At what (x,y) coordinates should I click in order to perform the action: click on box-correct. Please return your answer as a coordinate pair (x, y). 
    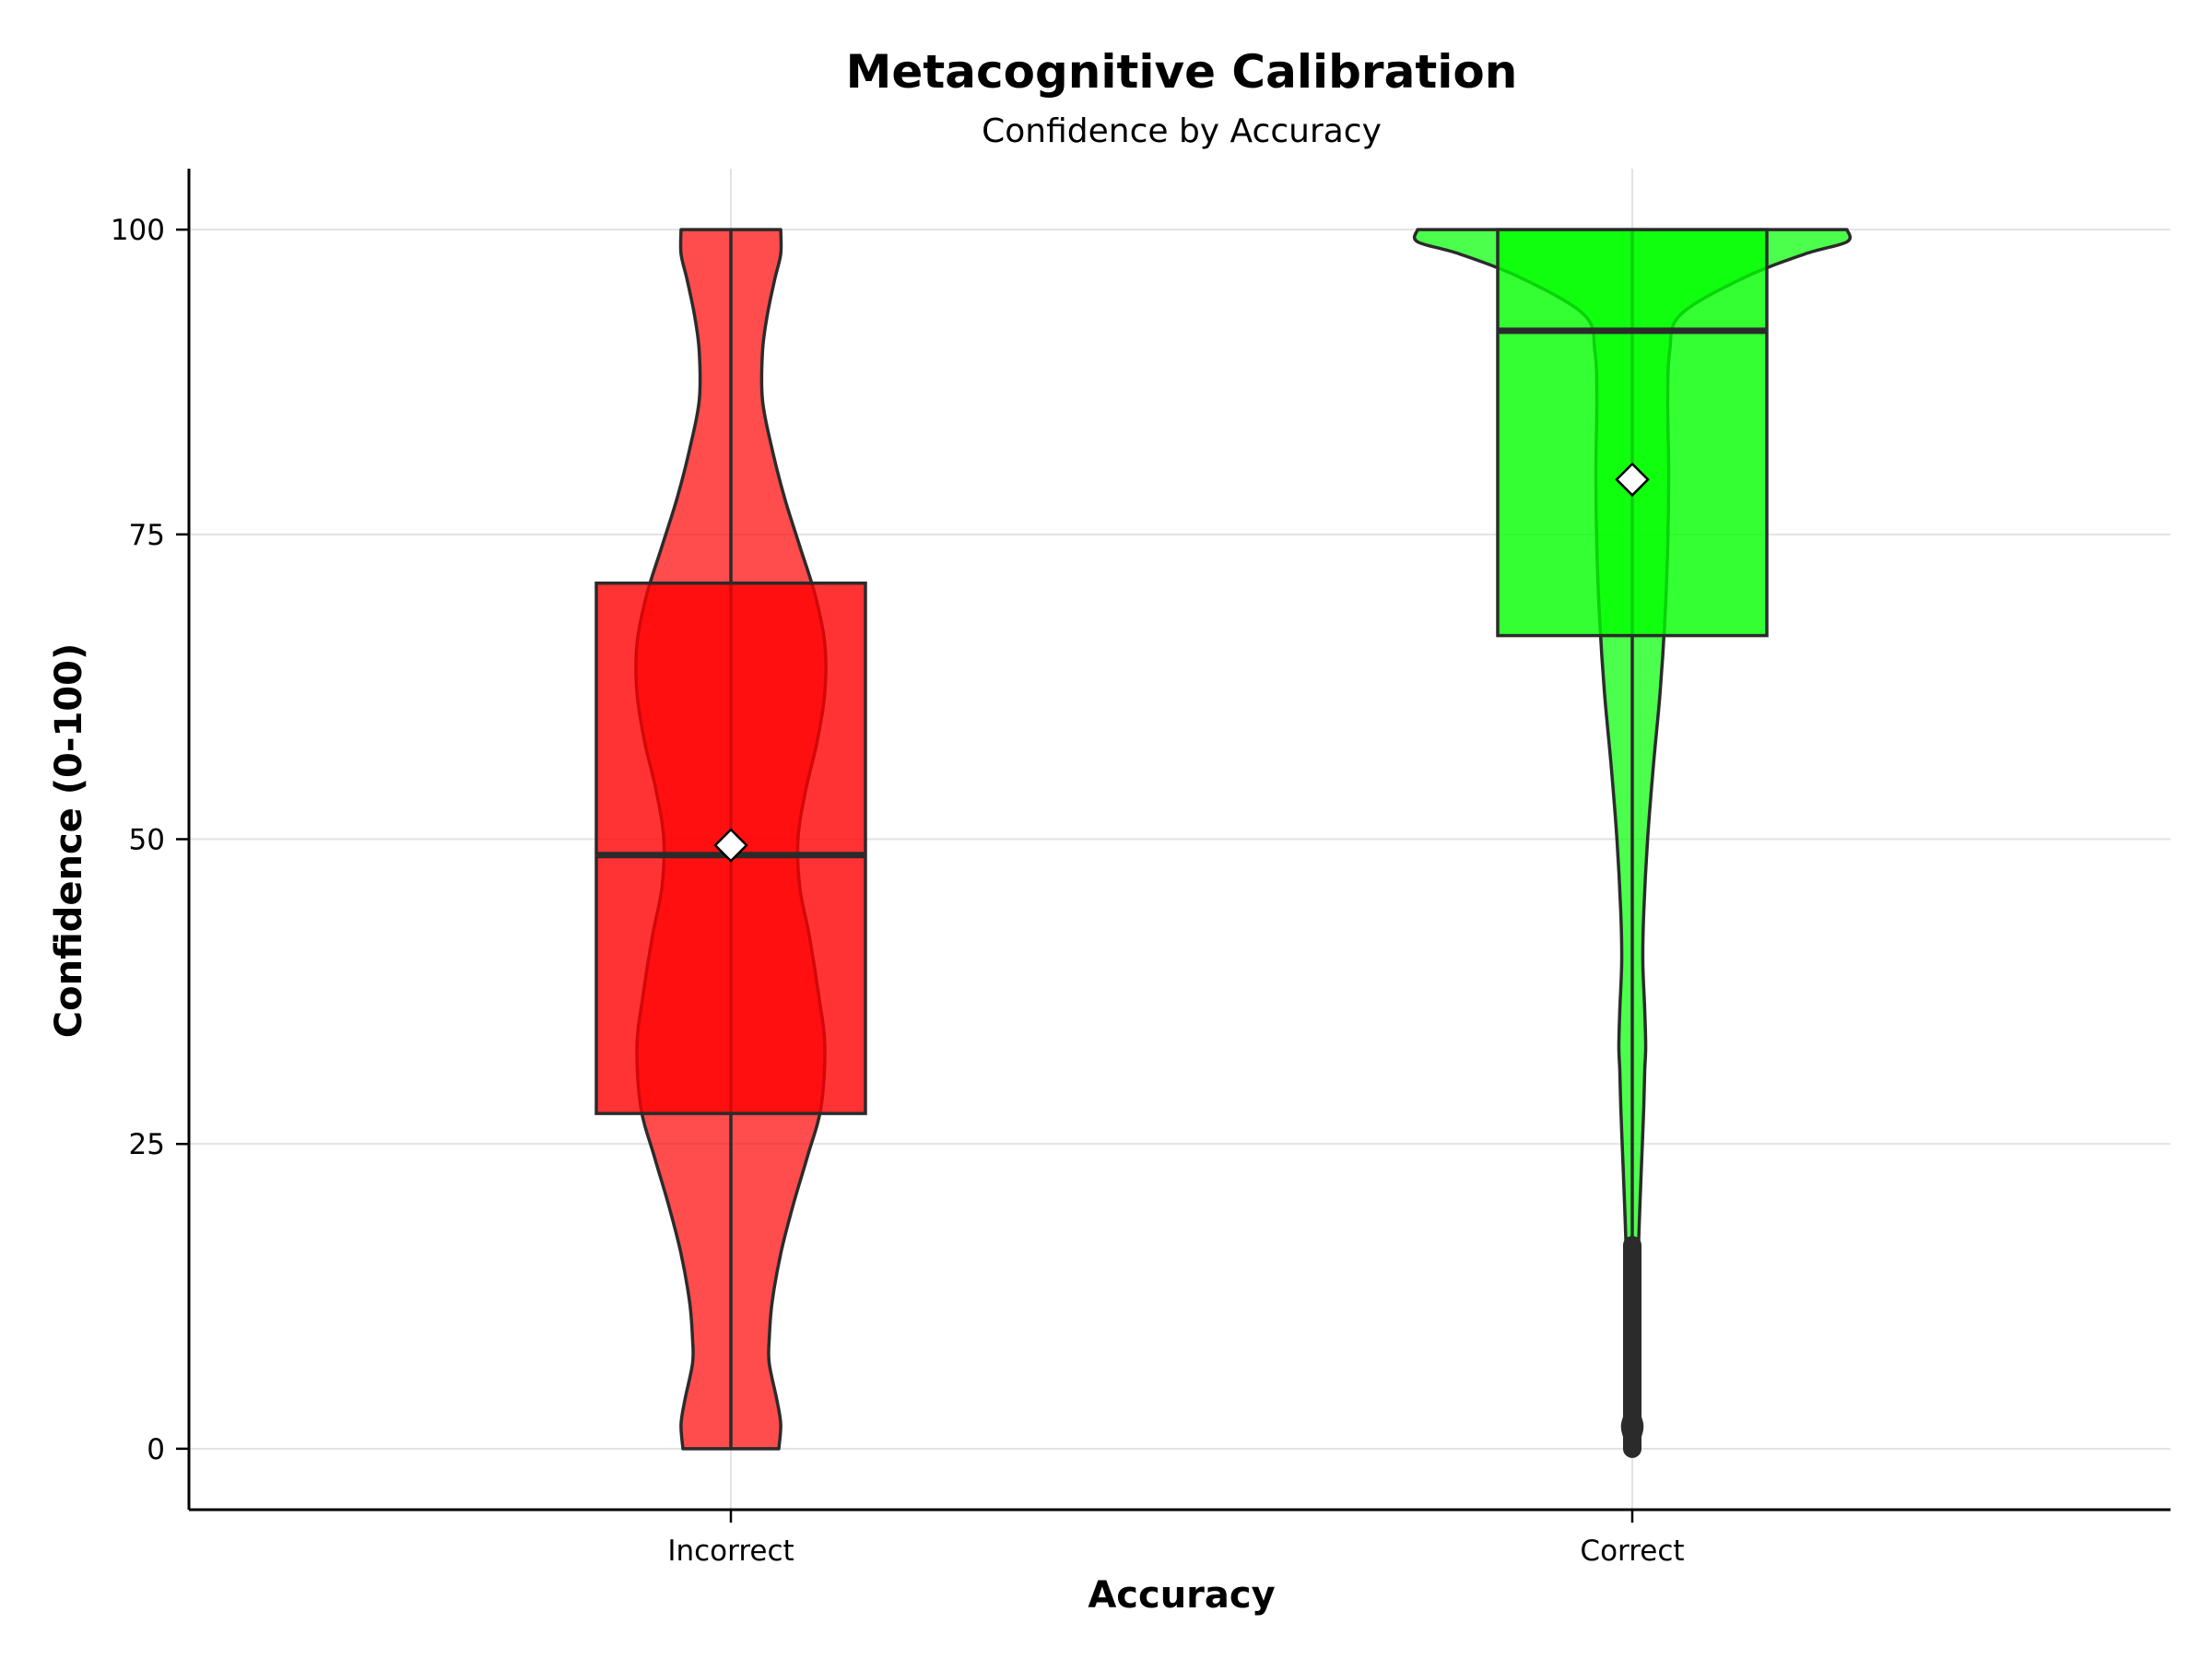
    Looking at the image, I should click on (1632, 433).